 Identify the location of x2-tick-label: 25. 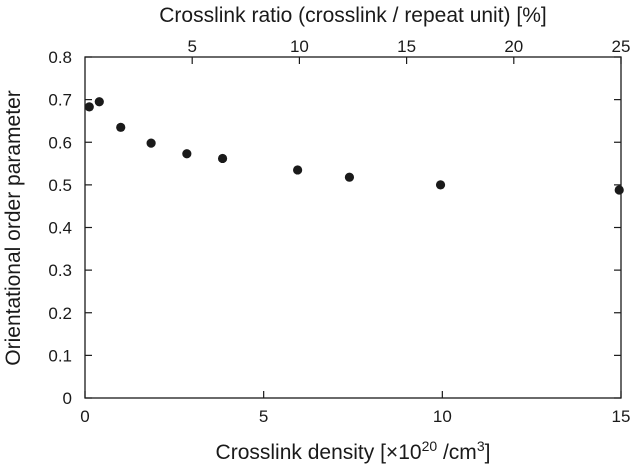
(621, 46).